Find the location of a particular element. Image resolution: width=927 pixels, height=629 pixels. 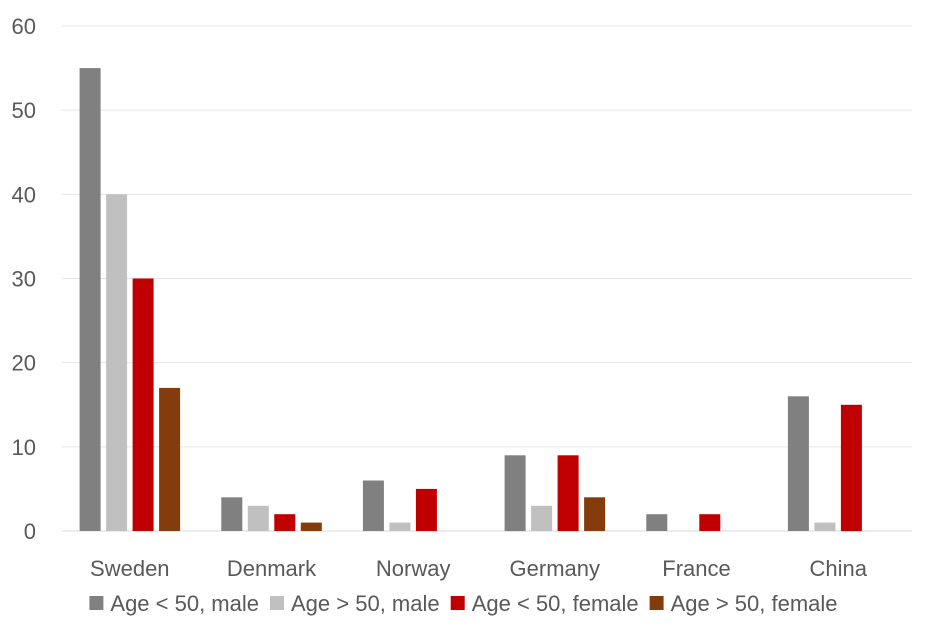

y-axis-ticks: 0 10 20 30 40 50 60 is located at coordinates (24, 279).